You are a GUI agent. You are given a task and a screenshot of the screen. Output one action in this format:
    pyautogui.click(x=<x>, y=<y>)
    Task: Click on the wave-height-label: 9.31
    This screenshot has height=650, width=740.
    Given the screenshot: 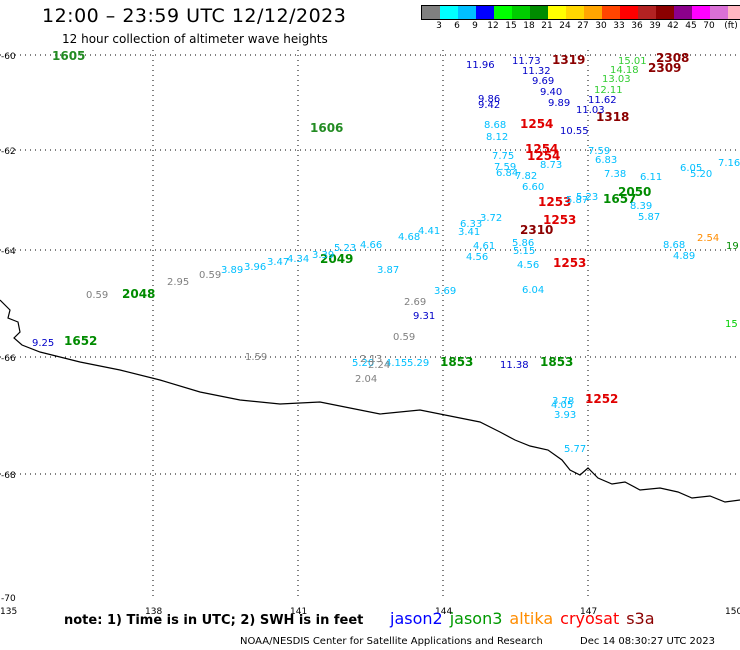 What is the action you would take?
    pyautogui.click(x=424, y=316)
    